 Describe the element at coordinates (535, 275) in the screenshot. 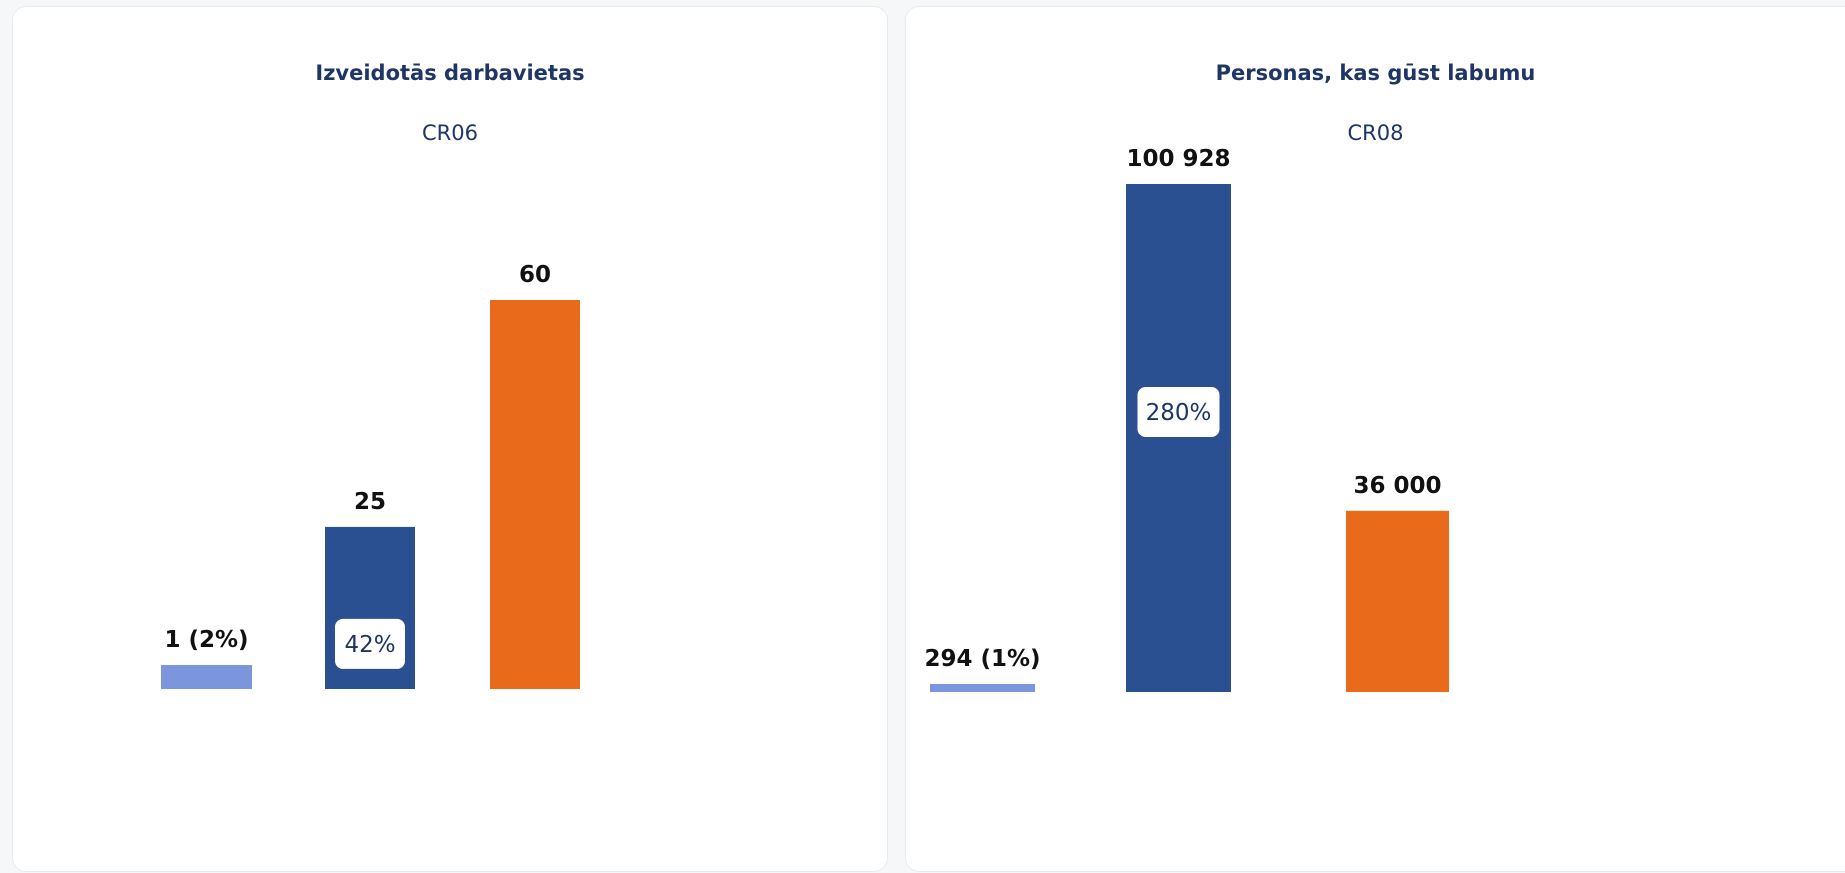

I see `bar-value-label: 60` at that location.